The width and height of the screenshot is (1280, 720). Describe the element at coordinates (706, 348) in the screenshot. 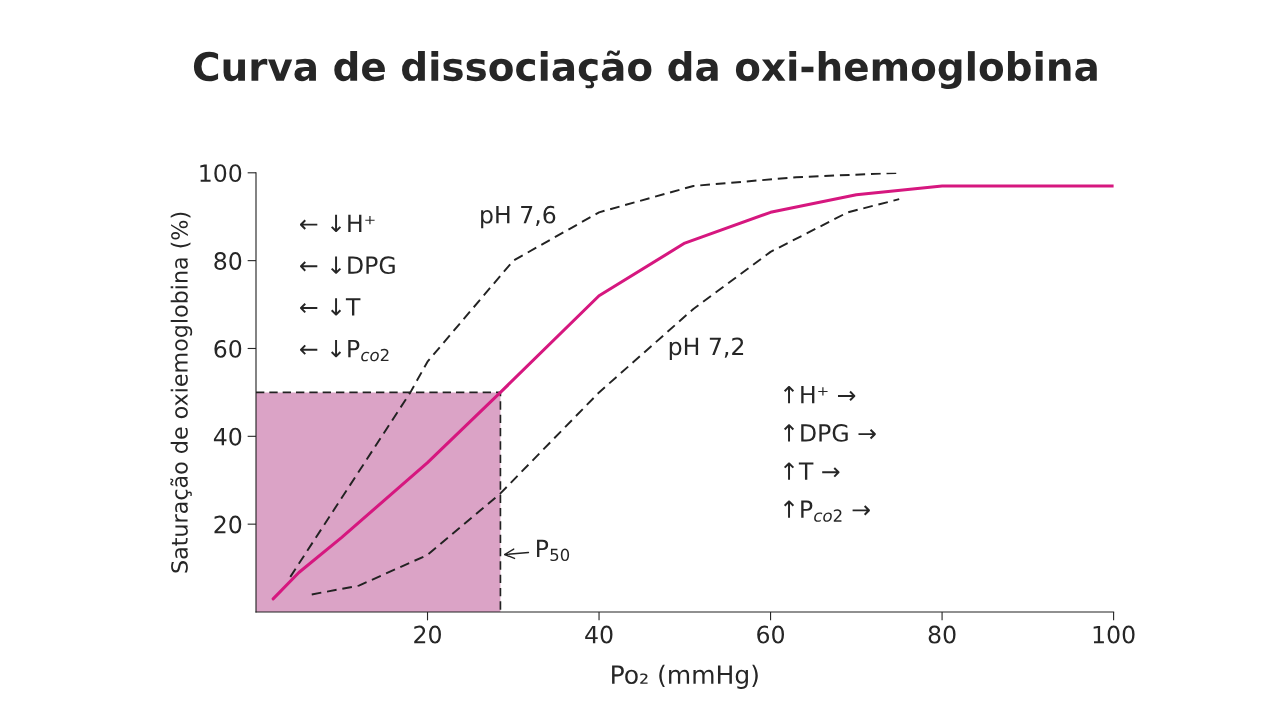

I see `annotation: pH 7,2` at that location.